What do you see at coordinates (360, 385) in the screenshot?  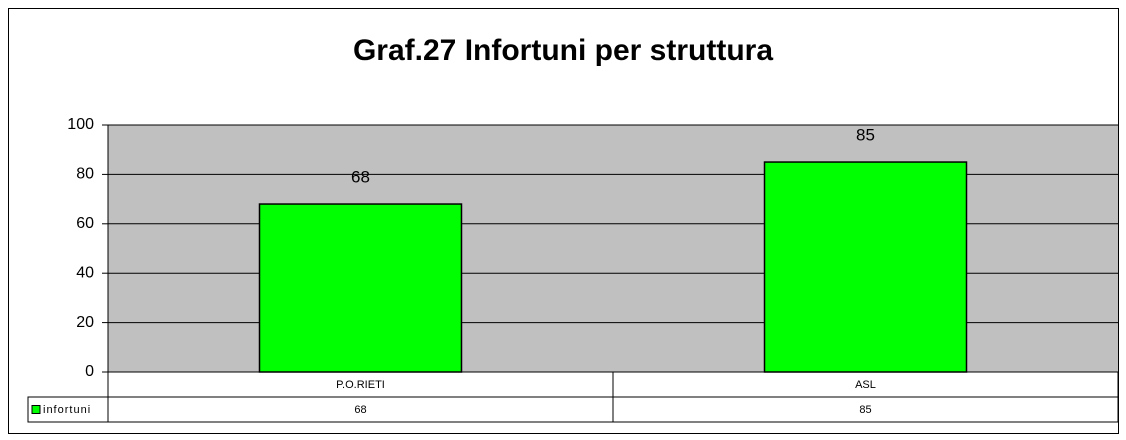 I see `x-tick-label: P.O.RIETI` at bounding box center [360, 385].